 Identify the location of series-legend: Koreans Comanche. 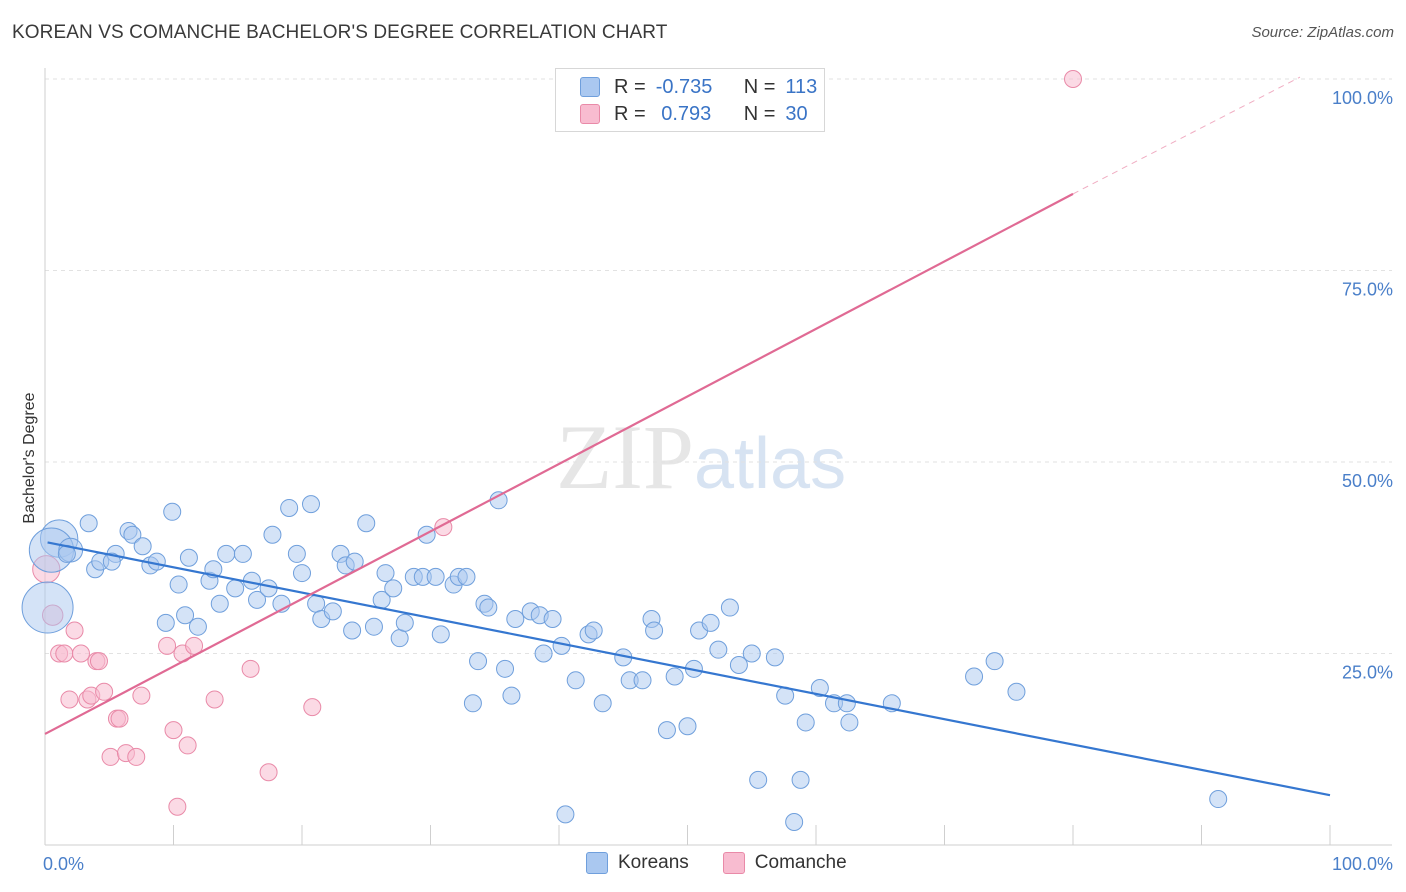
(733, 863).